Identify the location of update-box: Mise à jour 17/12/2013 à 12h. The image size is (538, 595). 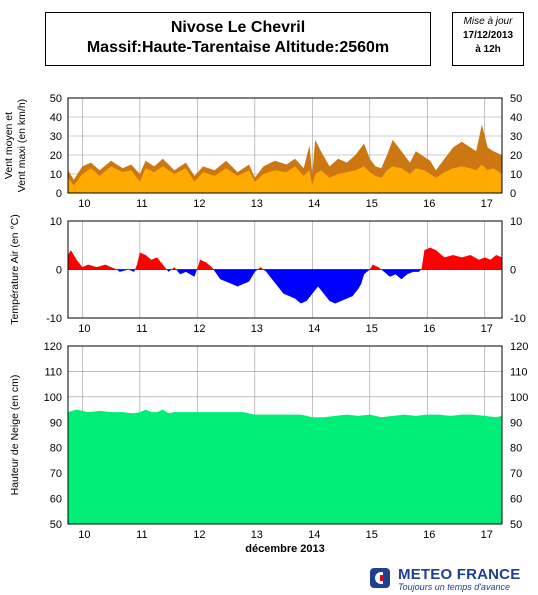
(488, 39).